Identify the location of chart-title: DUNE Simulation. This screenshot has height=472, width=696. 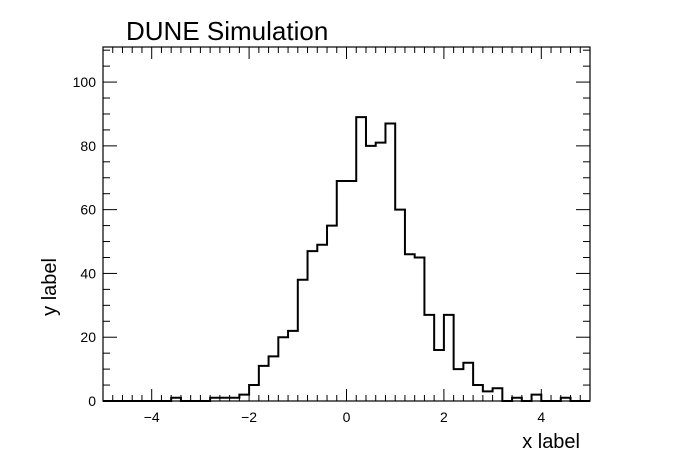
(227, 31).